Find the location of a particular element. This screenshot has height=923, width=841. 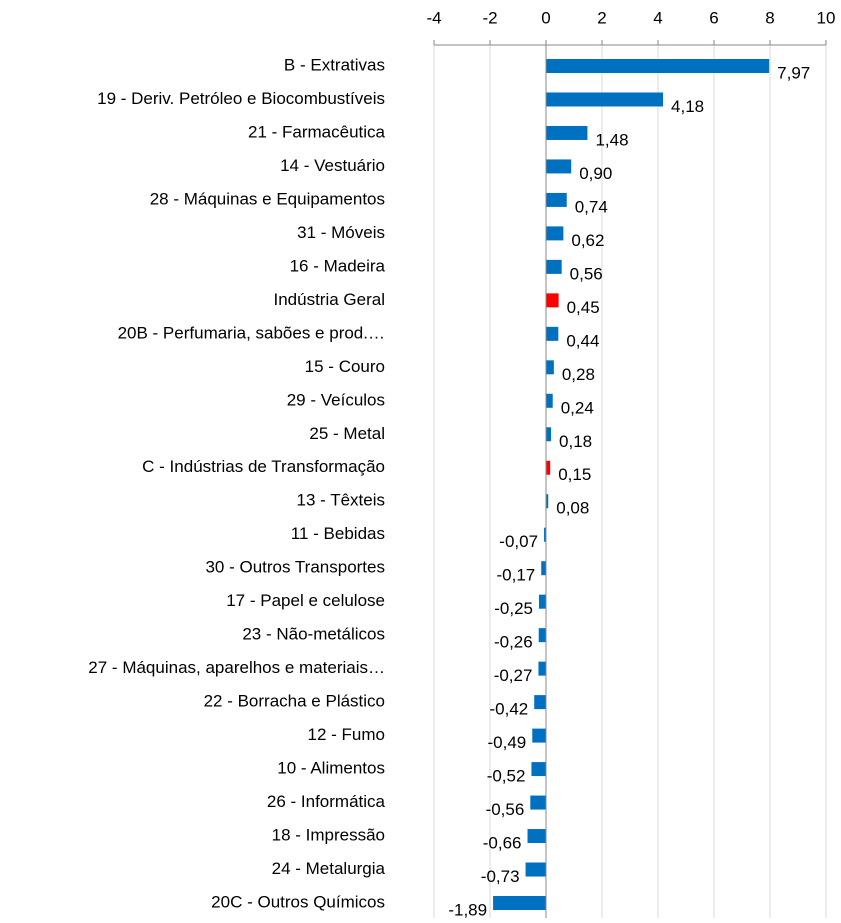

value-label: -0,52 is located at coordinates (506, 776).